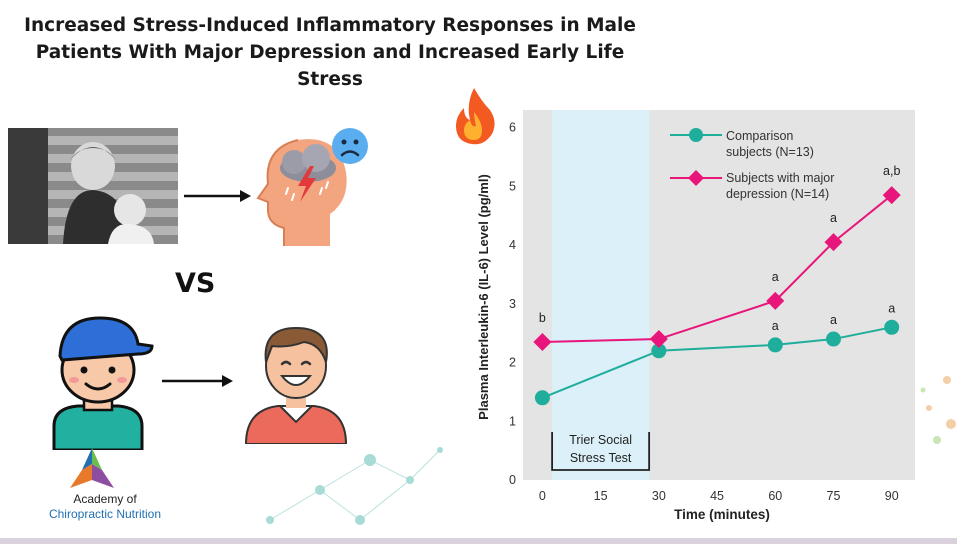 The height and width of the screenshot is (544, 957). I want to click on x-tick-label: 15, so click(601, 496).